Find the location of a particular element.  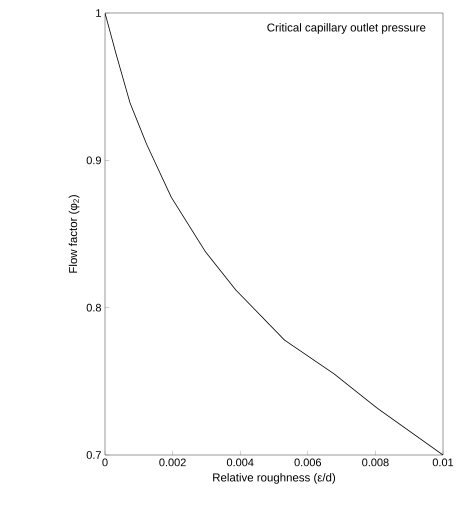

x-tick-label: 0.002 is located at coordinates (172, 462).